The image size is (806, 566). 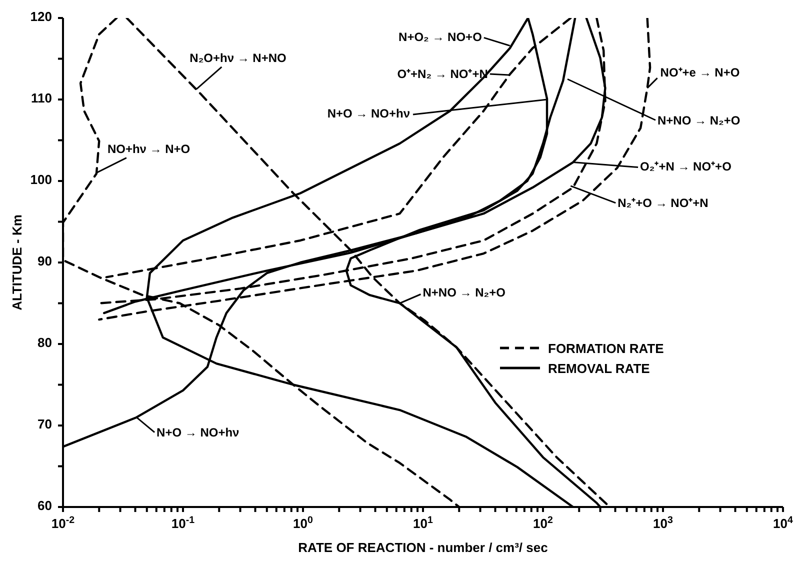 I want to click on annotation: NO+hν → N+O, so click(x=148, y=149).